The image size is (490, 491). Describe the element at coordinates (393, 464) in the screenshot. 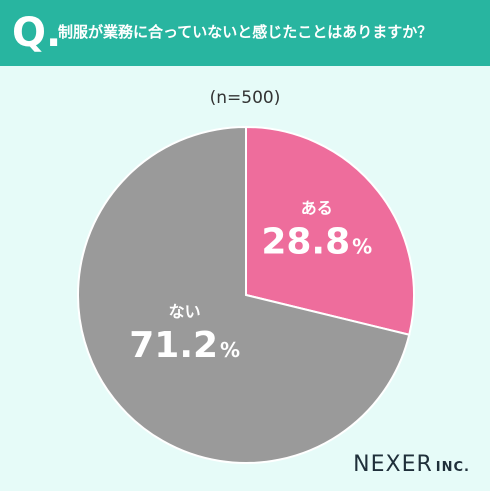

I see `logo-main: NEXER` at that location.